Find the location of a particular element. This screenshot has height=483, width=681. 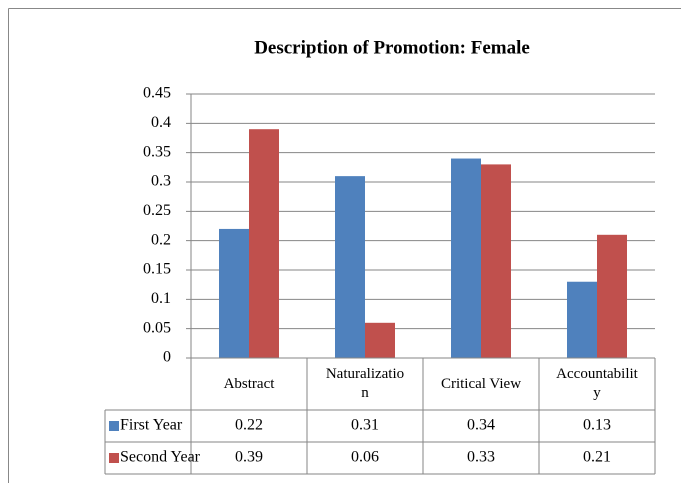

chart-title: Description of Promotion: Female is located at coordinates (392, 47).